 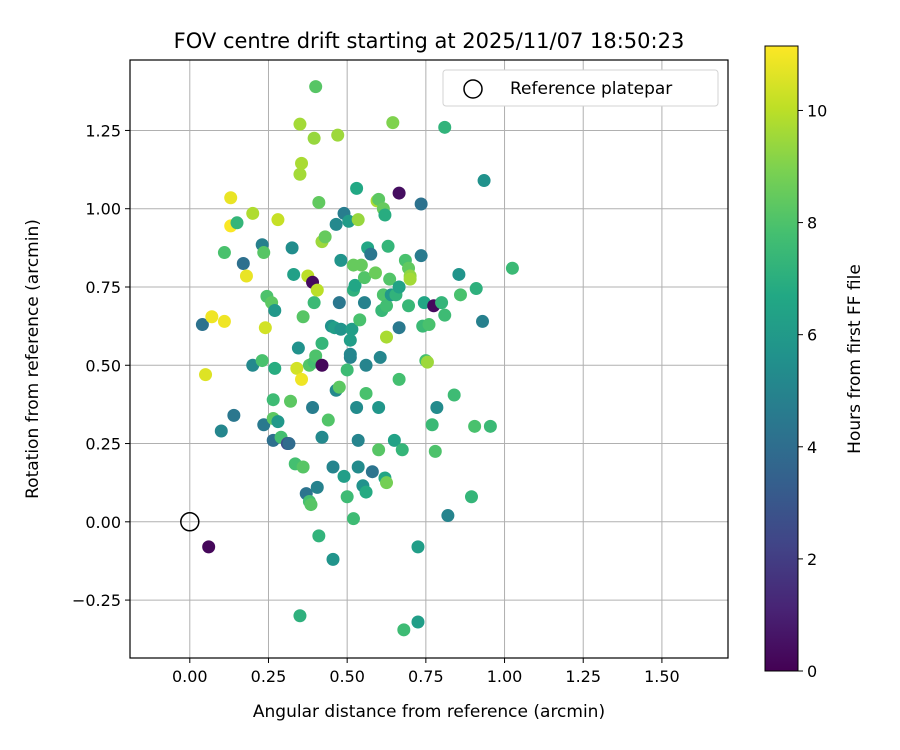 What do you see at coordinates (812, 335) in the screenshot?
I see `colorbar-tick-label: 6` at bounding box center [812, 335].